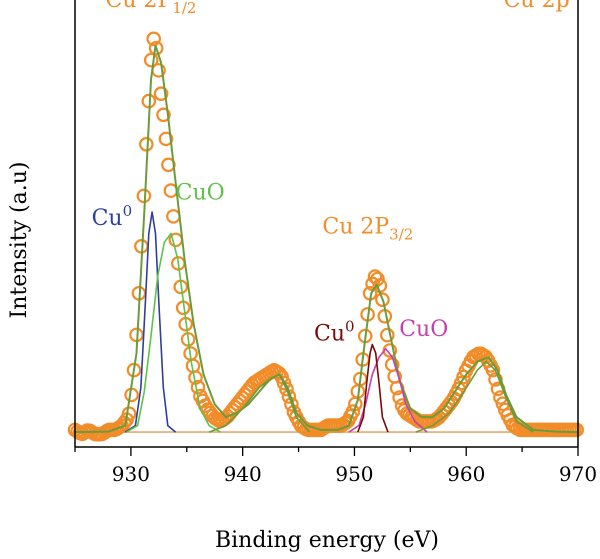 This screenshot has height=559, width=600. Describe the element at coordinates (131, 474) in the screenshot. I see `x-tick-label: 930` at that location.